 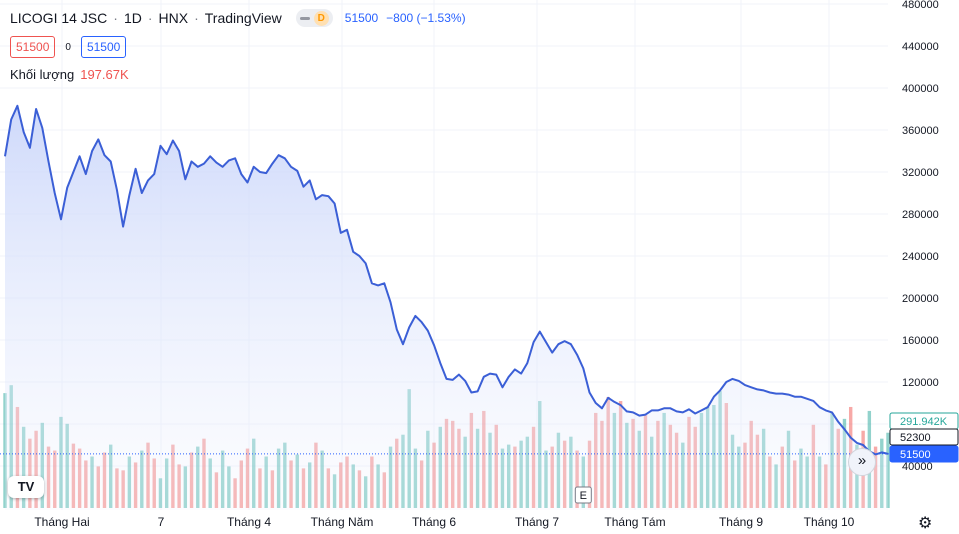 I want to click on price-tick-label: 440000, so click(x=920, y=47).